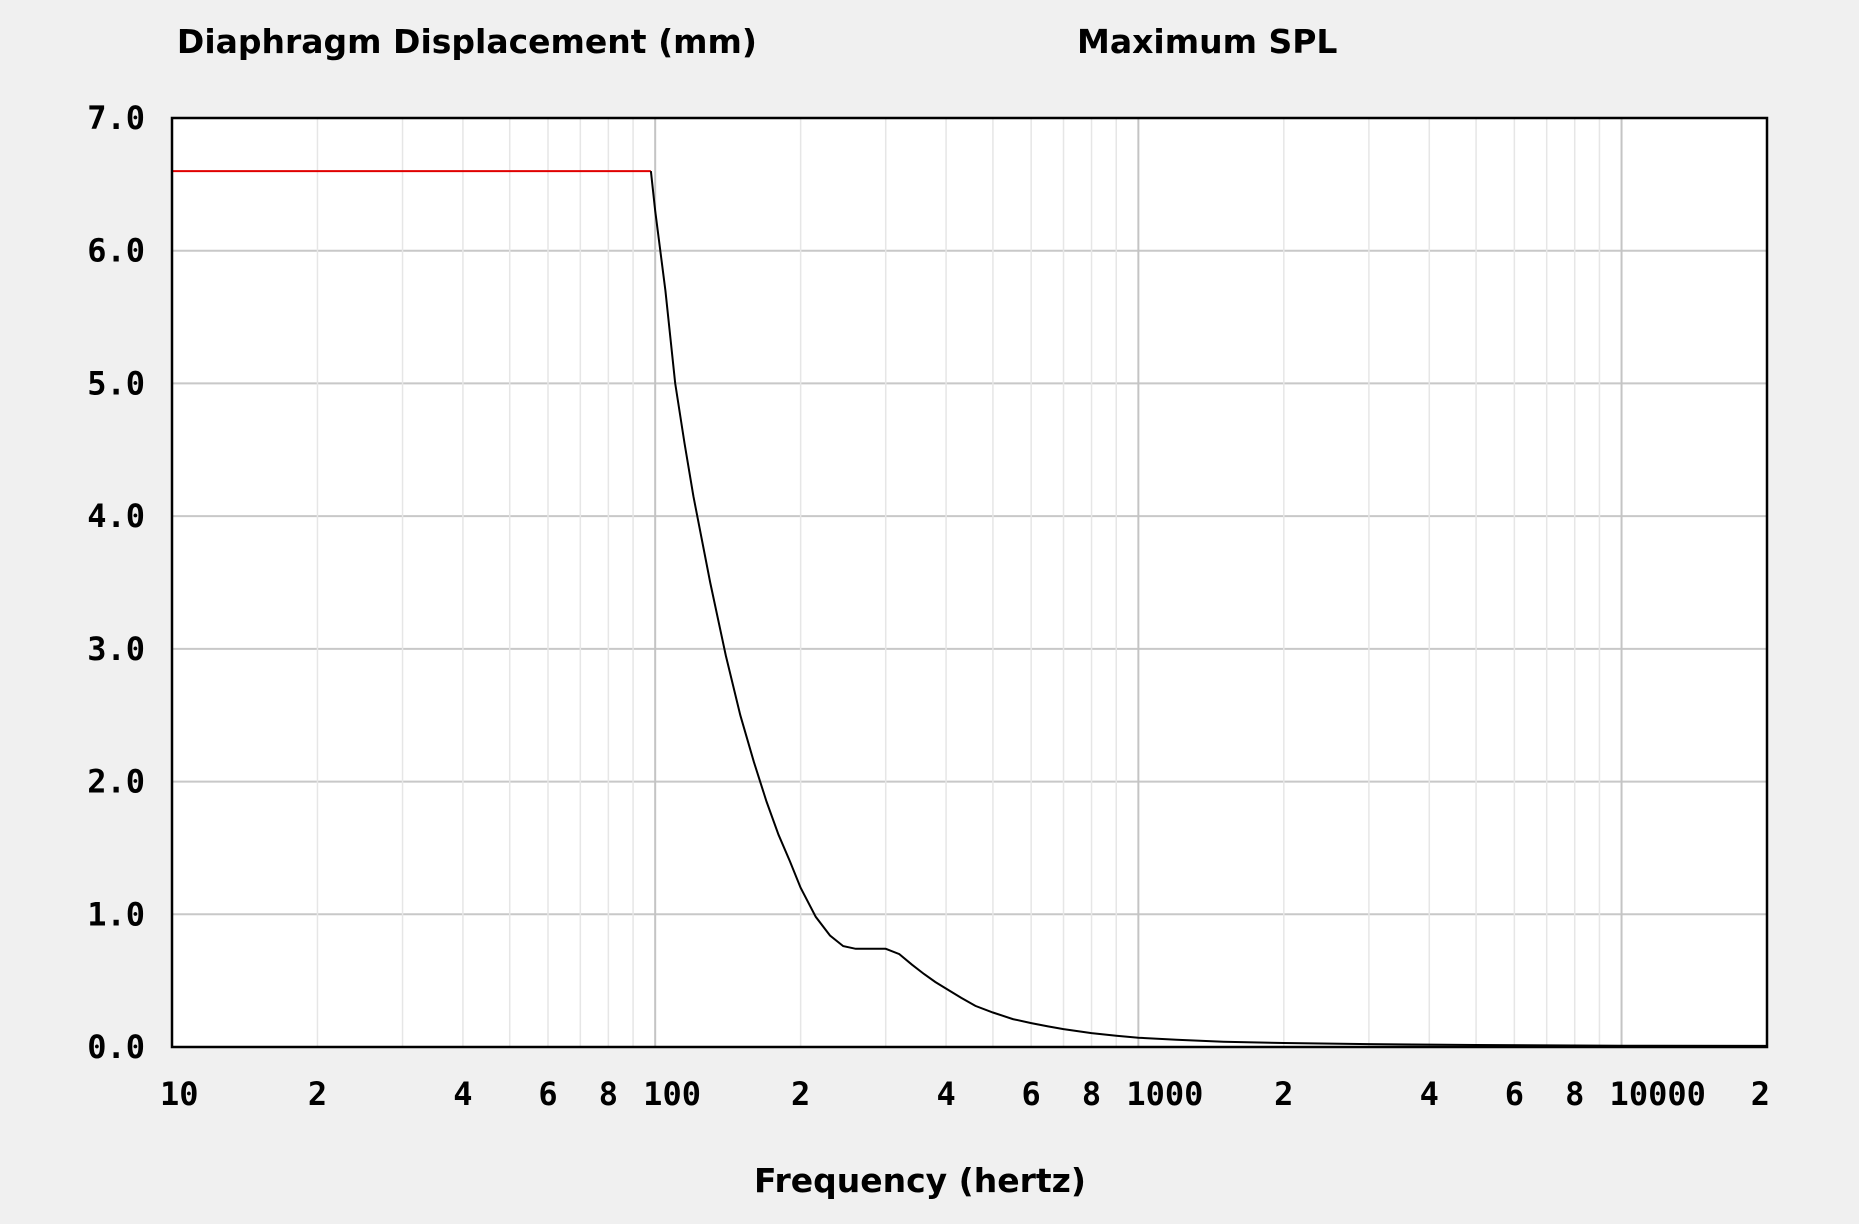 This screenshot has width=1859, height=1224. Describe the element at coordinates (116, 782) in the screenshot. I see `y-tick-label: 2.0` at that location.